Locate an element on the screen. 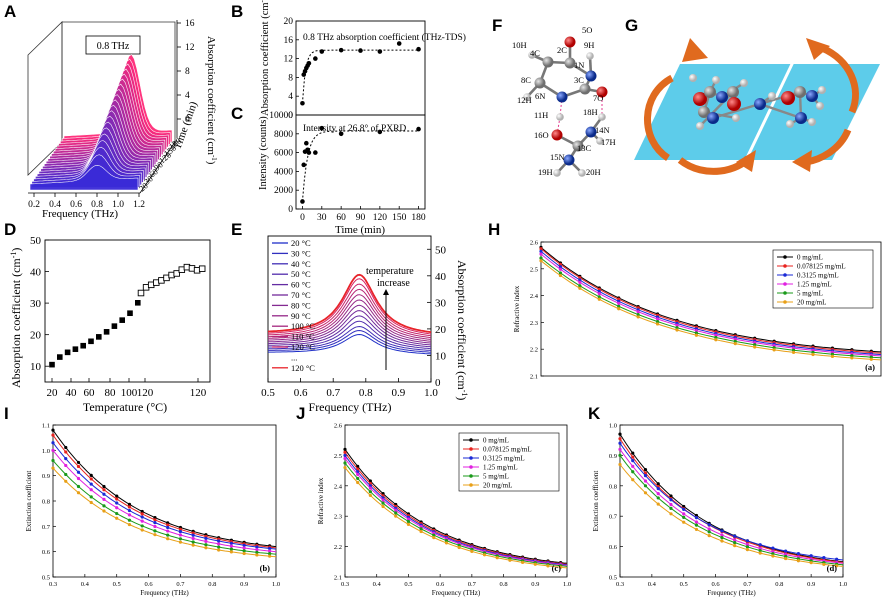 The image size is (886, 599). atom-7o is located at coordinates (602, 92).